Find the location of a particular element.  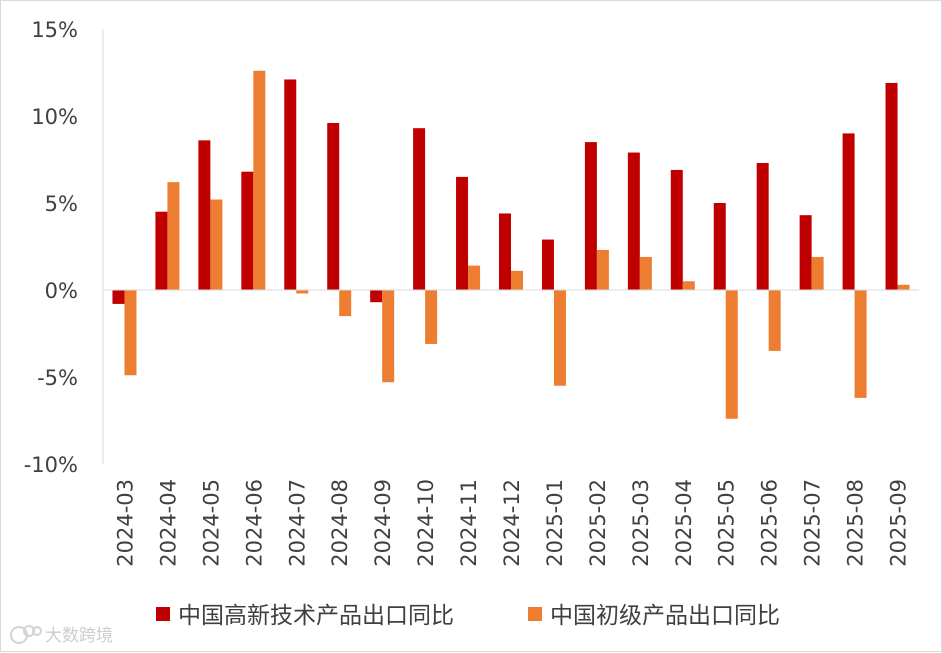

legend-label-series-1: 中国高新技术产品出口同比 is located at coordinates (316, 616).